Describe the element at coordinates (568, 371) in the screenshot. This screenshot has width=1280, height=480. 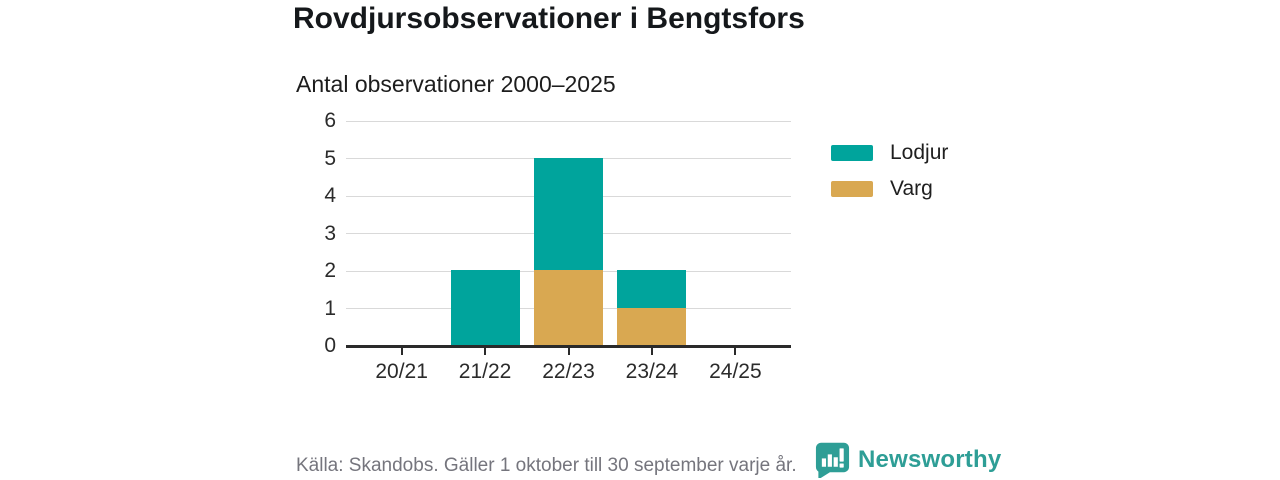
I see `x-tick-label-22-23: 22/23` at that location.